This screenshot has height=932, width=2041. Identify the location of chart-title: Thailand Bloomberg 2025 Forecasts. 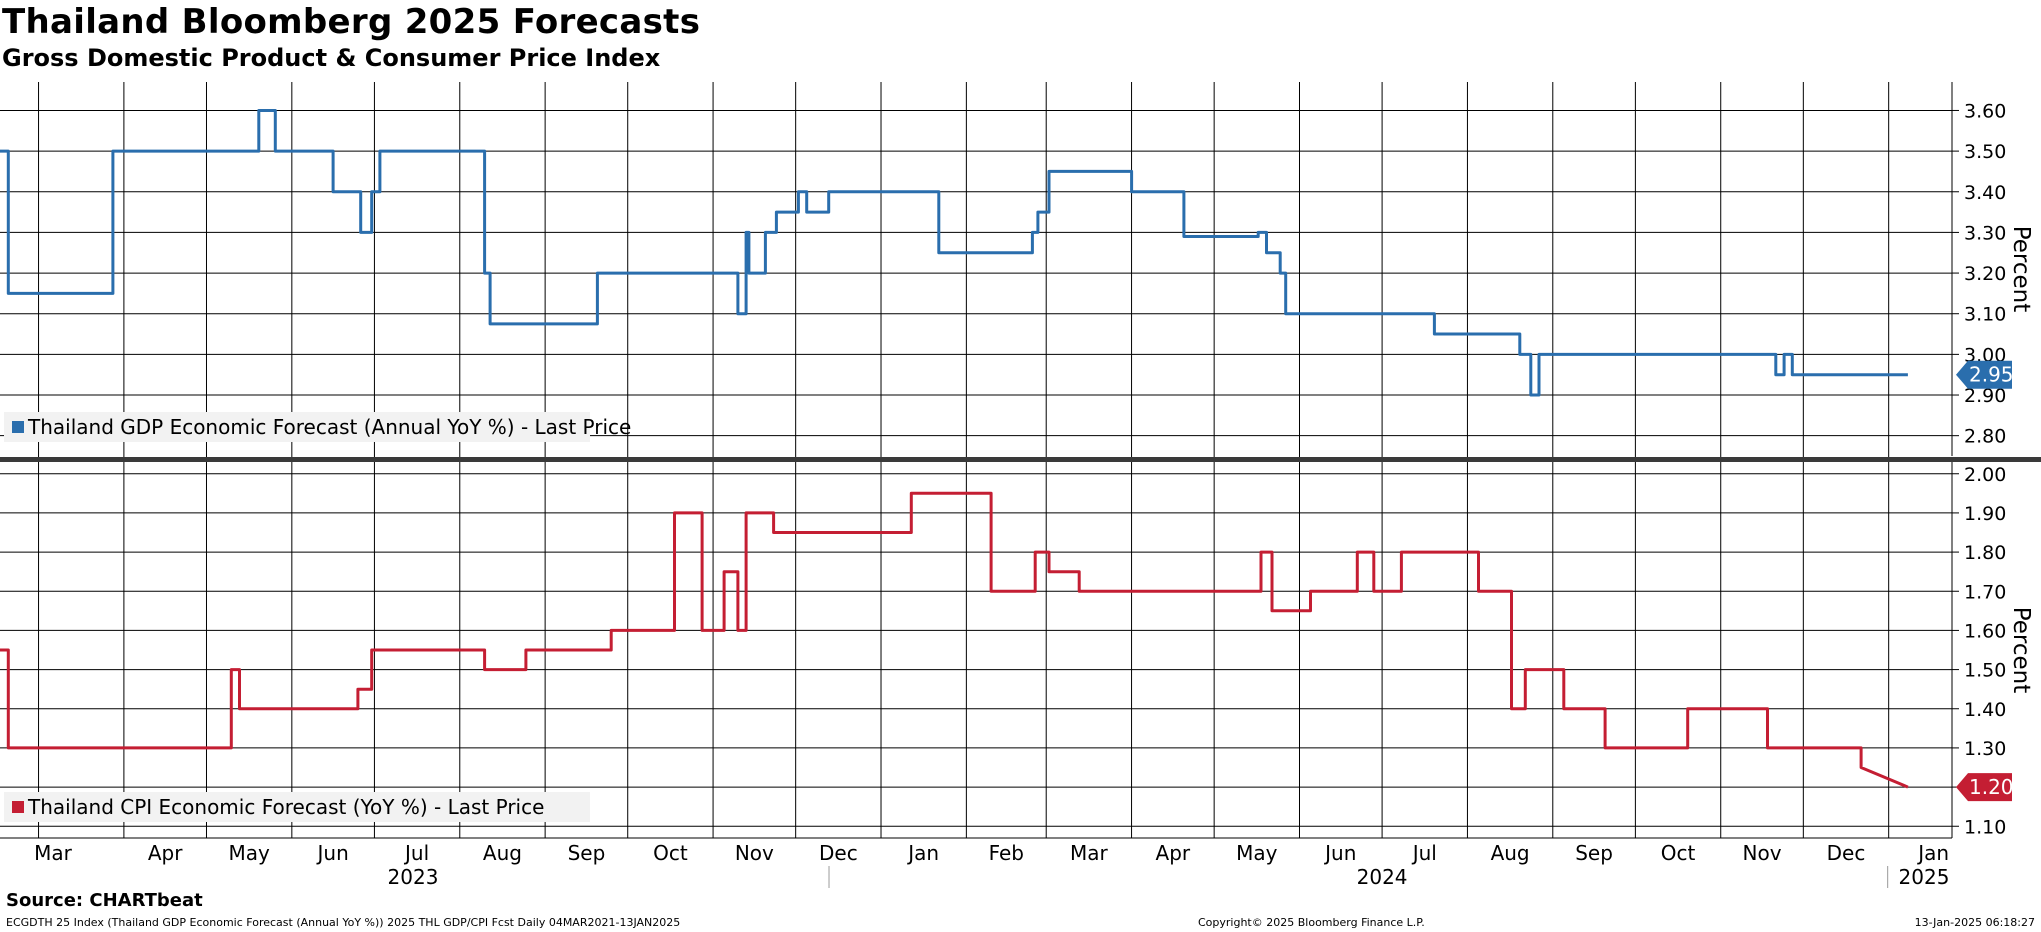
(351, 22).